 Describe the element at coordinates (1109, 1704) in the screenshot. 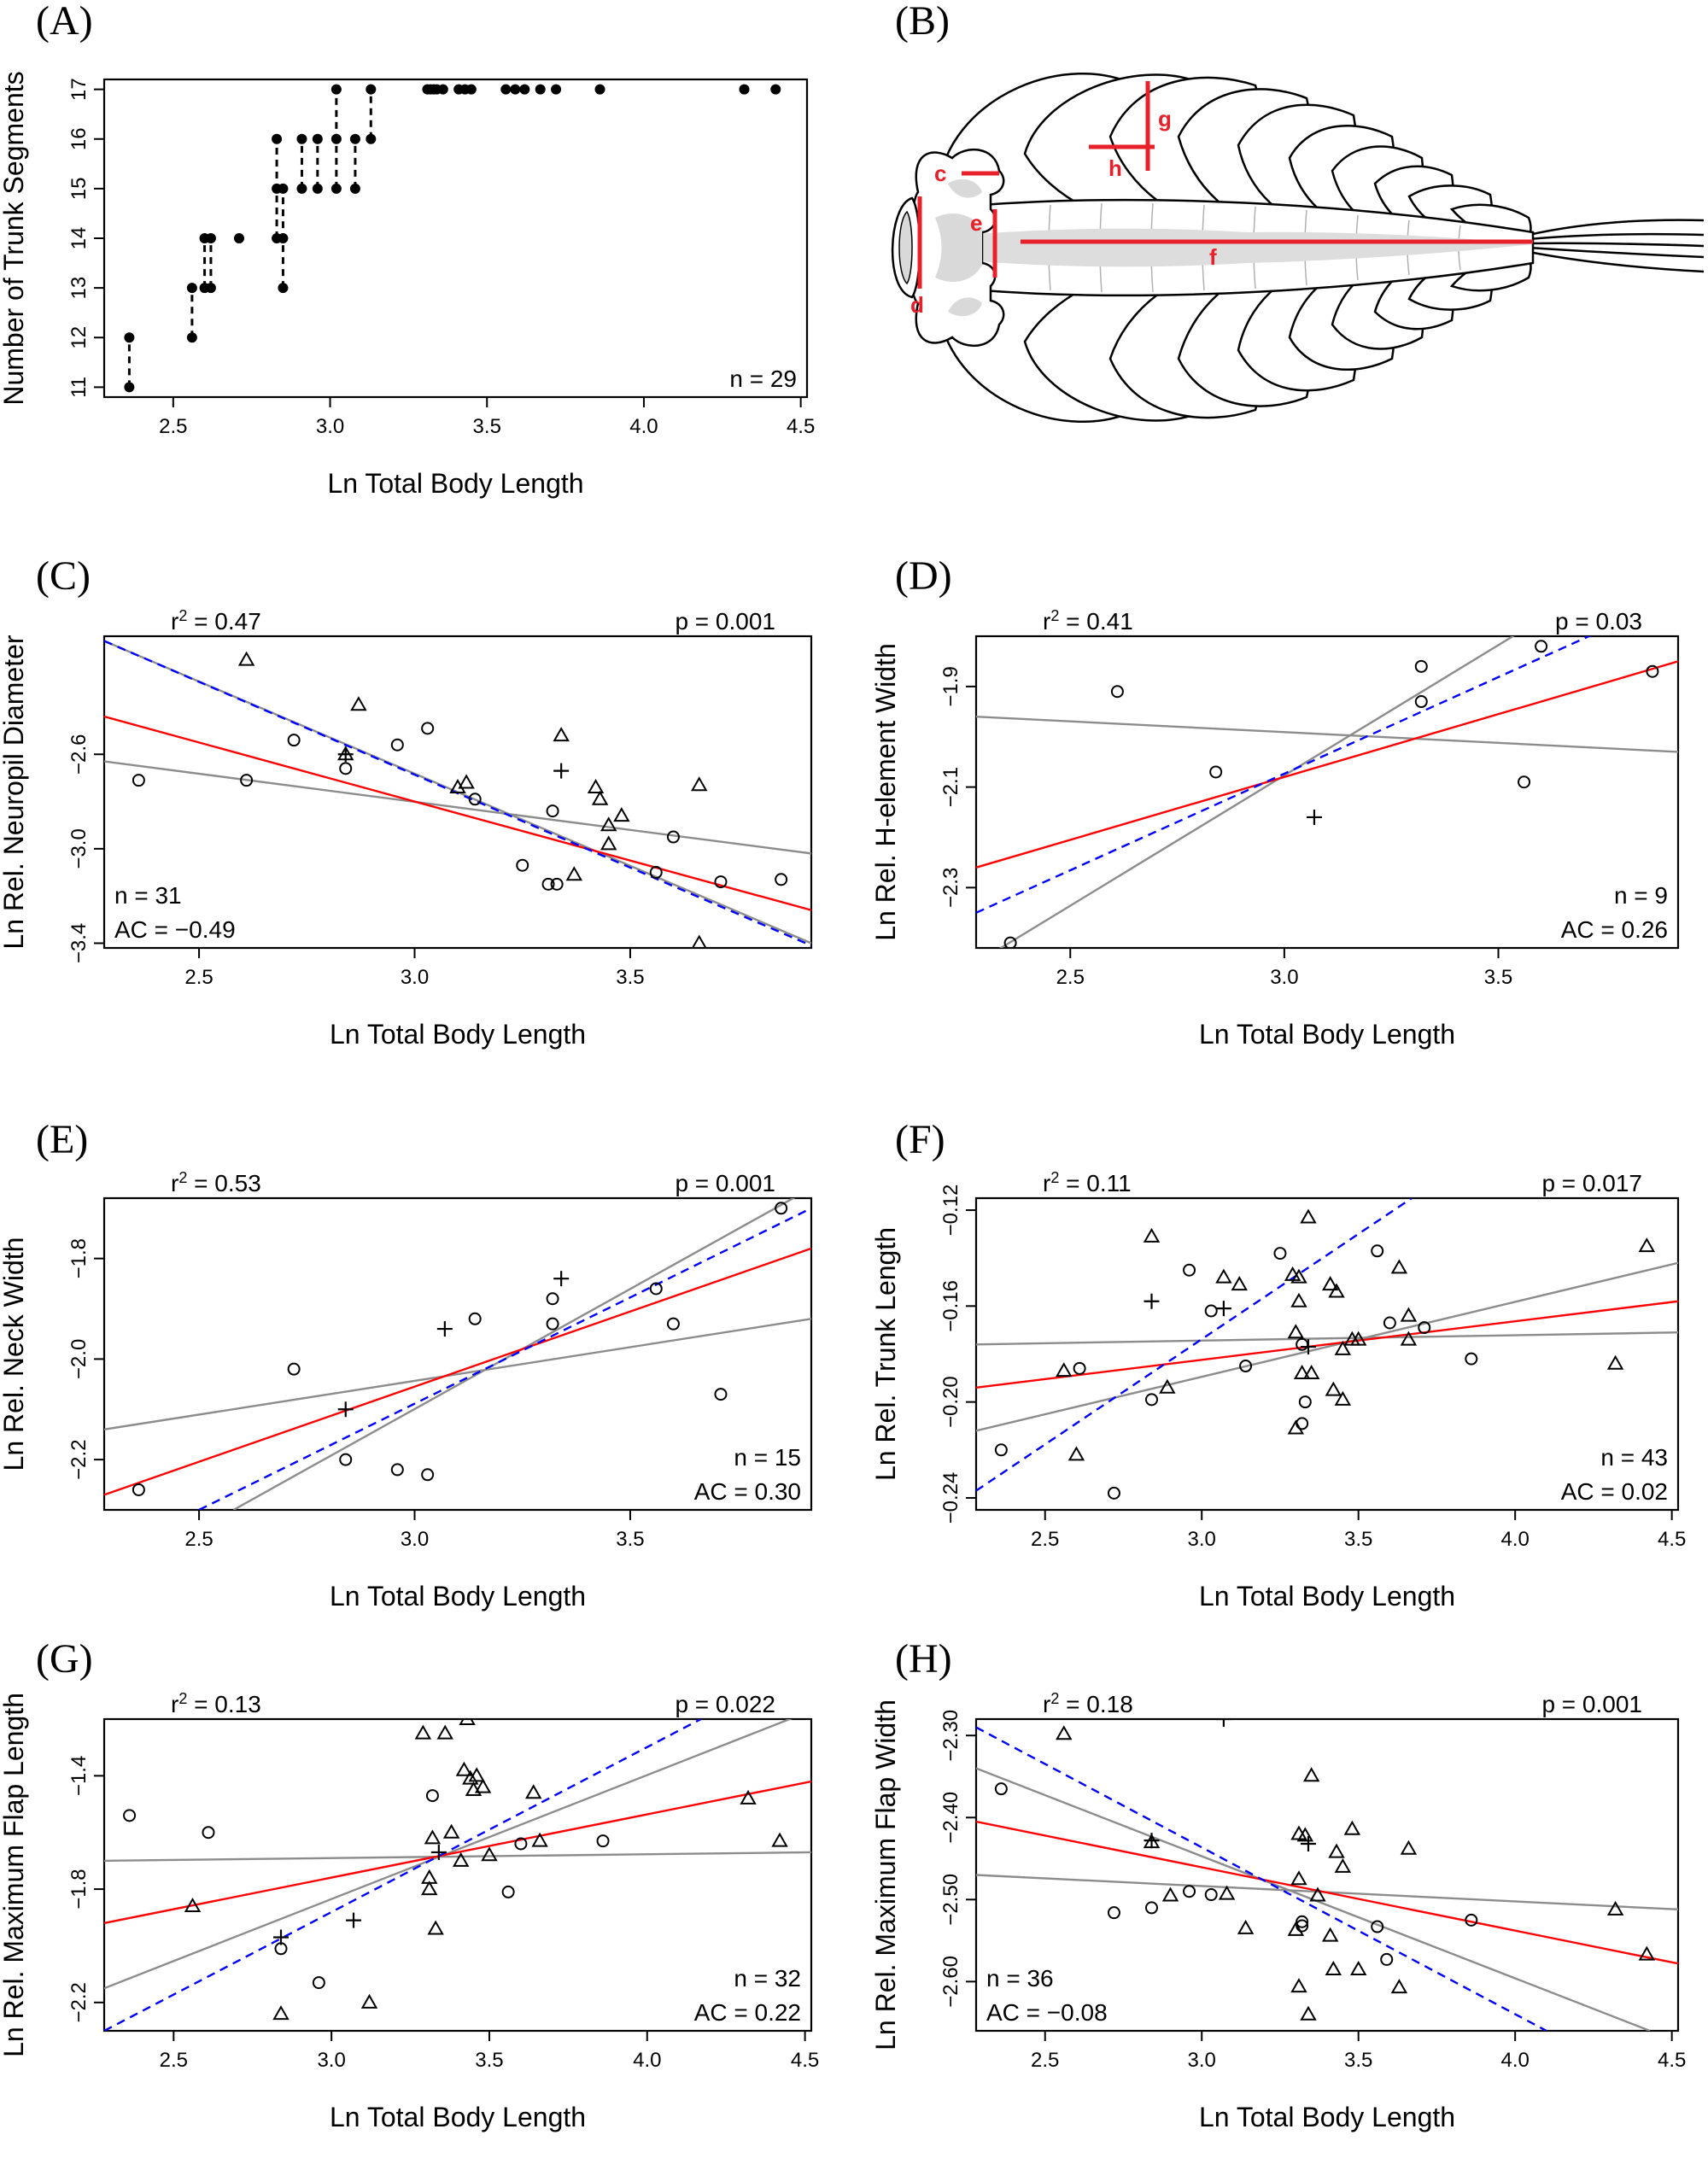

I see `r-squared-value: 0.18` at that location.